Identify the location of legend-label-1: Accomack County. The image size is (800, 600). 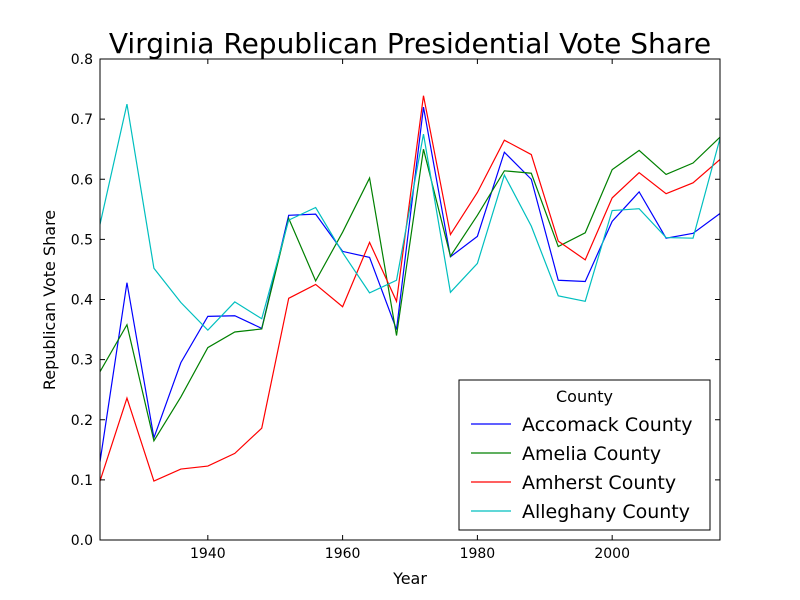
(607, 425).